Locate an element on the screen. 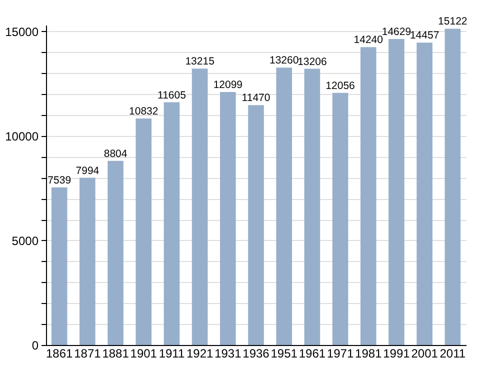 The width and height of the screenshot is (488, 373). x-tick-label: 1971 is located at coordinates (340, 353).